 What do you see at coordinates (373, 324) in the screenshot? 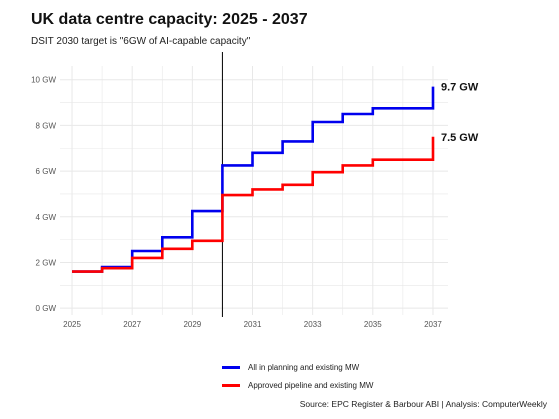
I see `x-tick-label: 2035` at bounding box center [373, 324].